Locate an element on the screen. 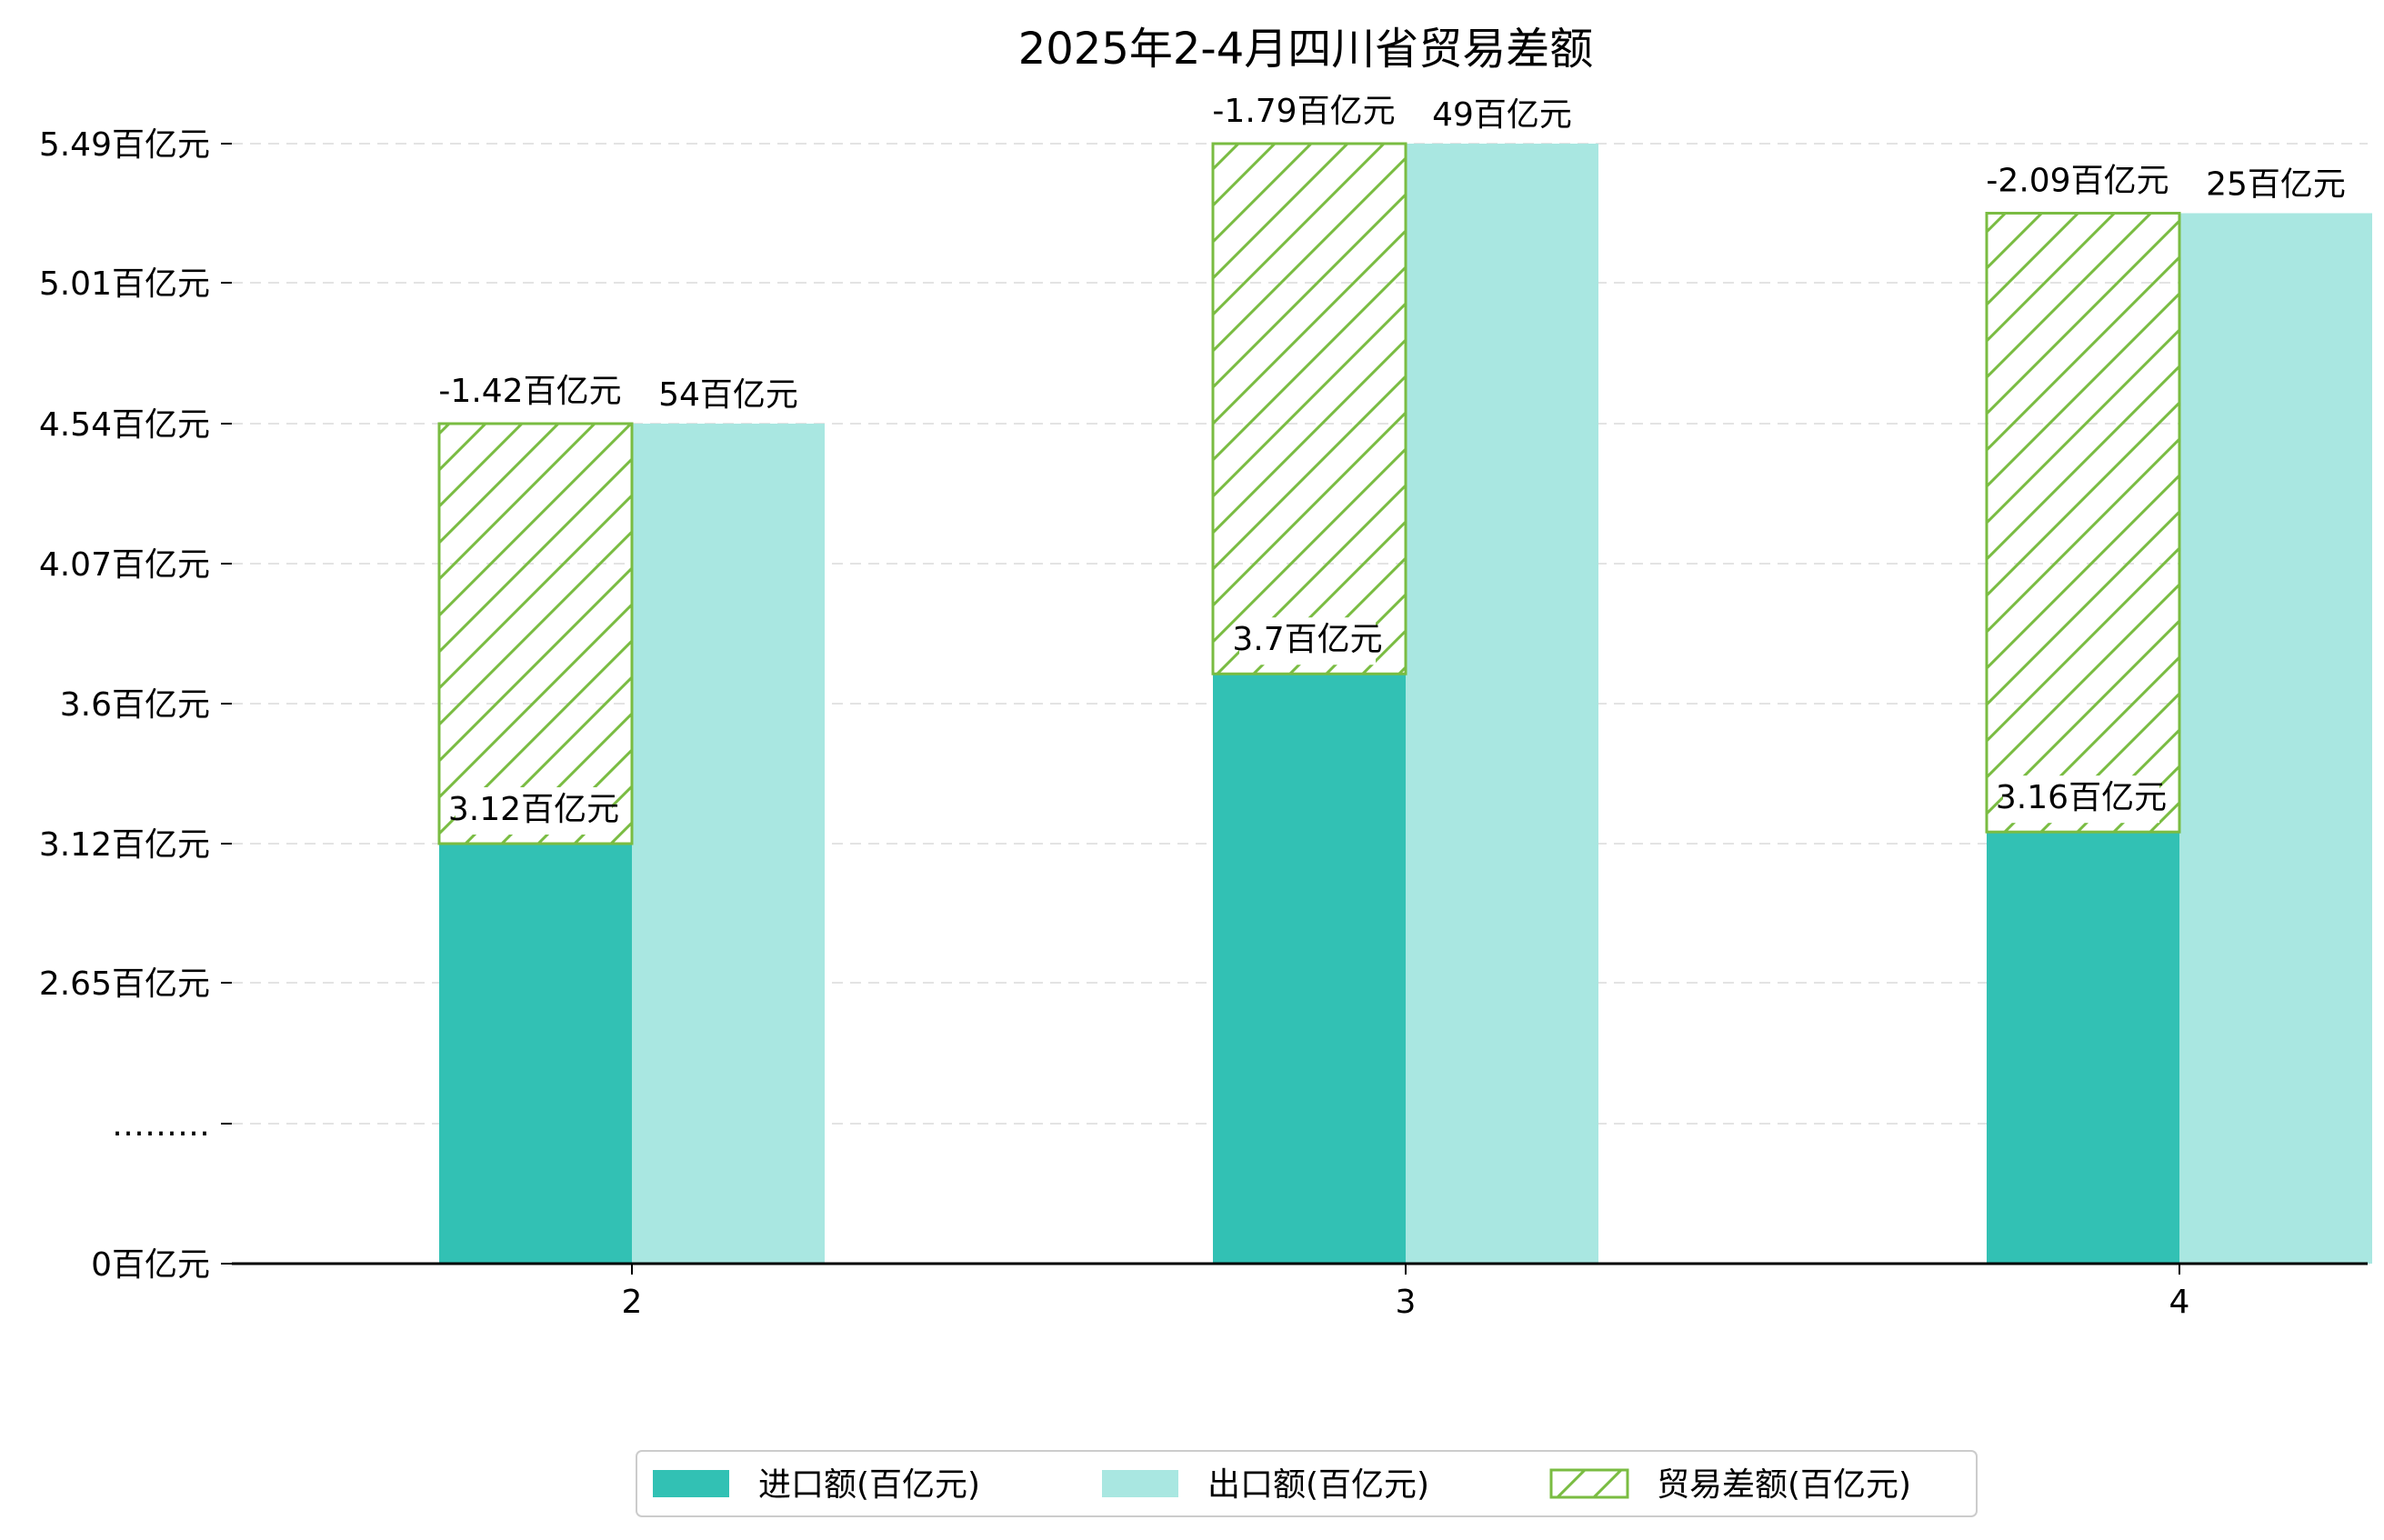 The width and height of the screenshot is (2384, 1540). data-label-balance-4: -2.09百亿元 is located at coordinates (2077, 181).